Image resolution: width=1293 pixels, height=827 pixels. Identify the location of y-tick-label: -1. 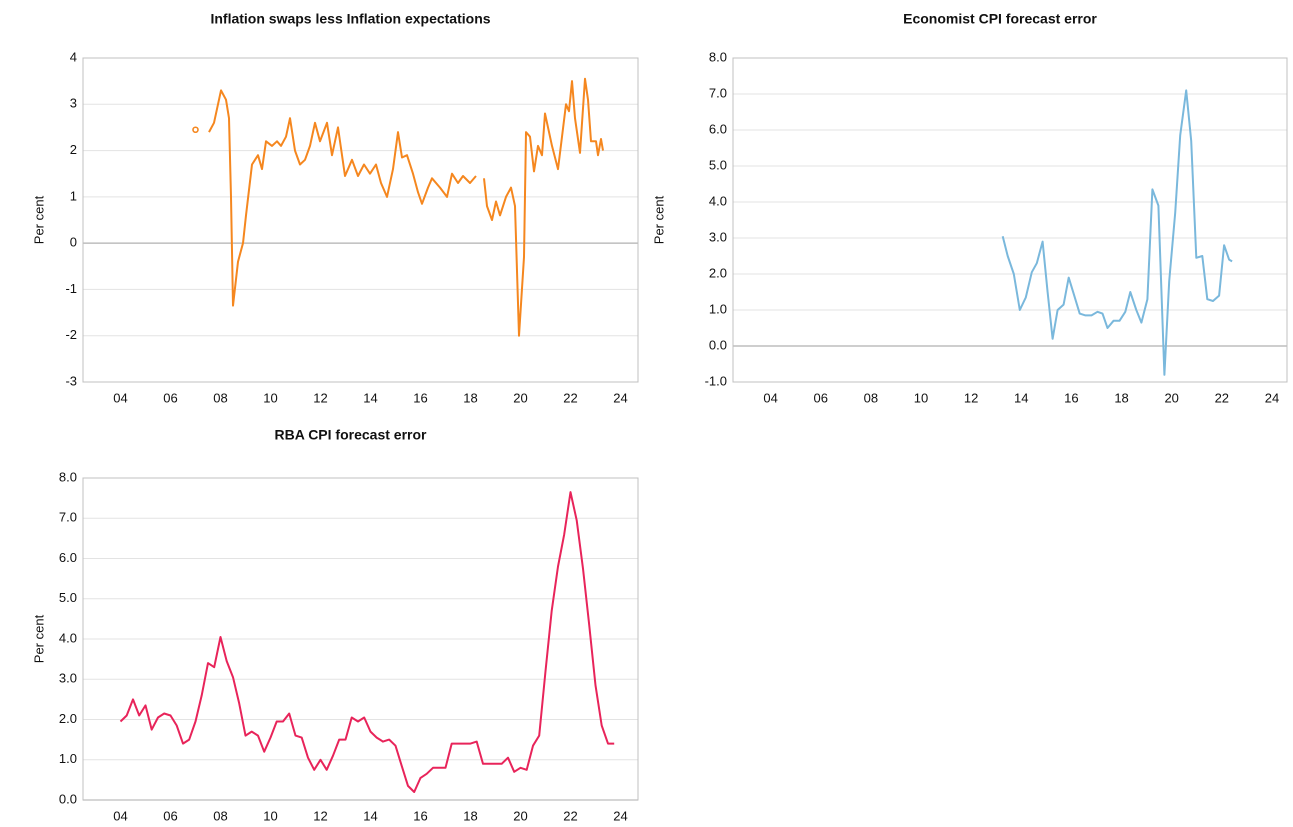
(71, 288).